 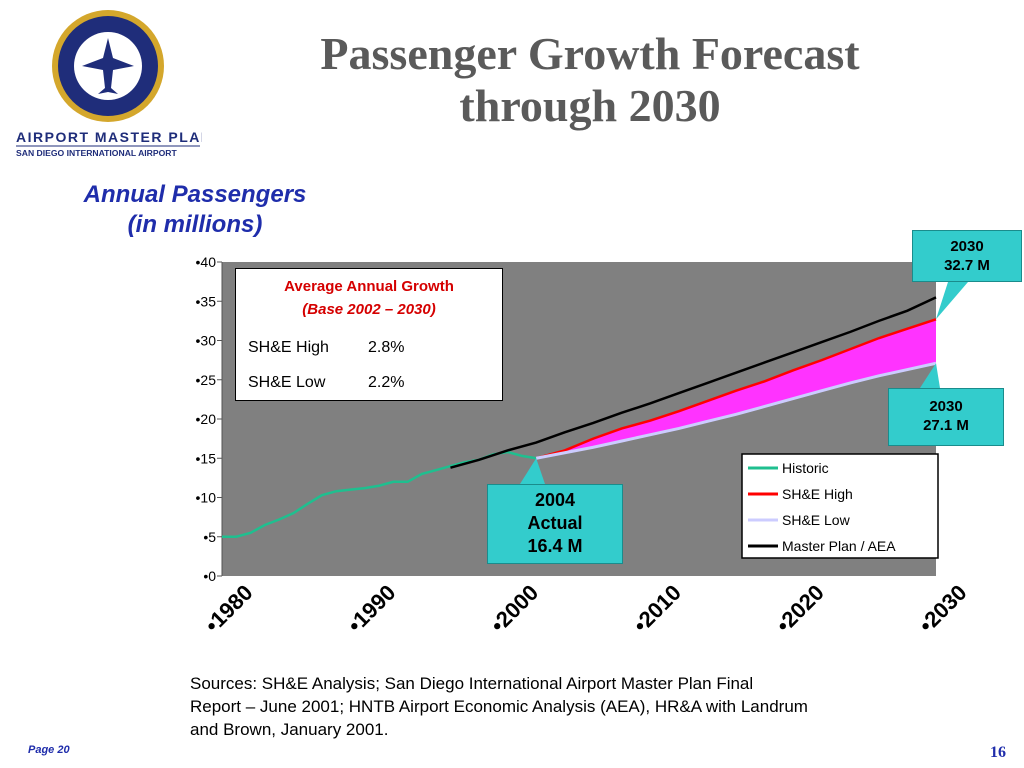 What do you see at coordinates (206, 498) in the screenshot?
I see `y-tick-label: •10` at bounding box center [206, 498].